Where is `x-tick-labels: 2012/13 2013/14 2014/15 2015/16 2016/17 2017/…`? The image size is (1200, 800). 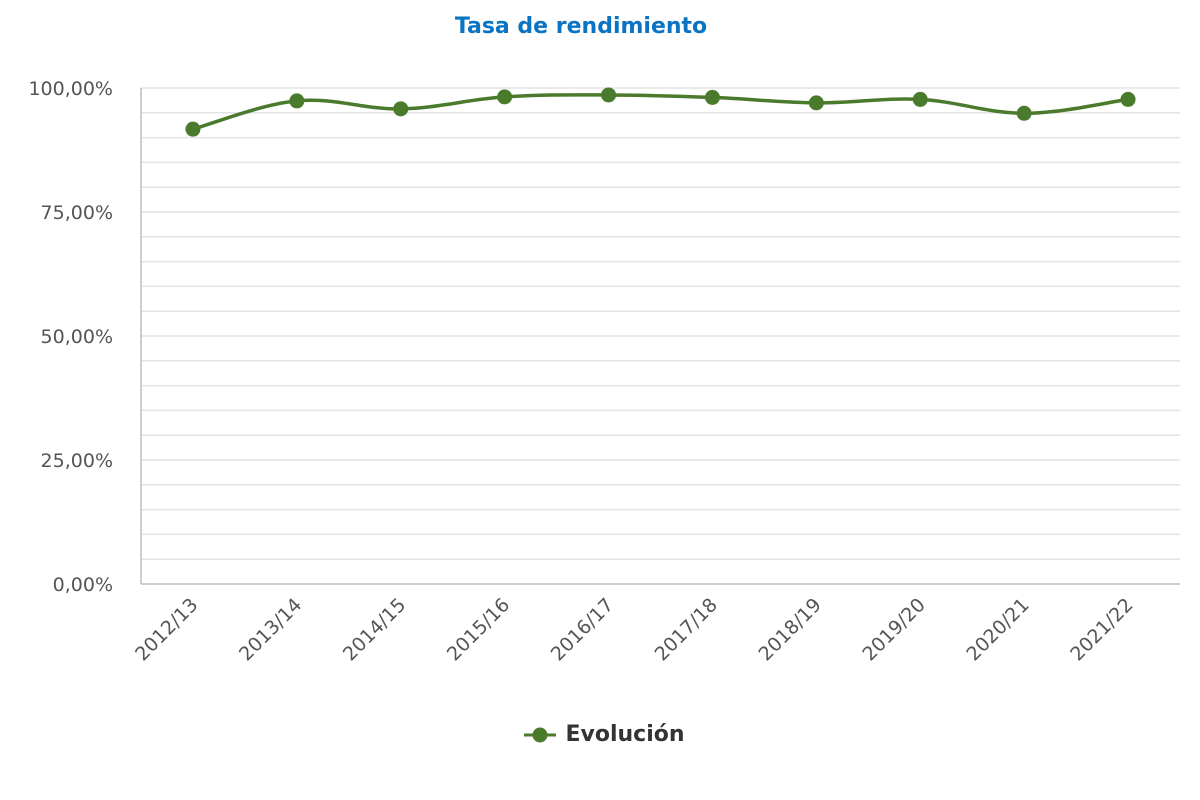 x-tick-labels: 2012/13 2013/14 2014/15 2015/16 2016/17 2017/… is located at coordinates (634, 629).